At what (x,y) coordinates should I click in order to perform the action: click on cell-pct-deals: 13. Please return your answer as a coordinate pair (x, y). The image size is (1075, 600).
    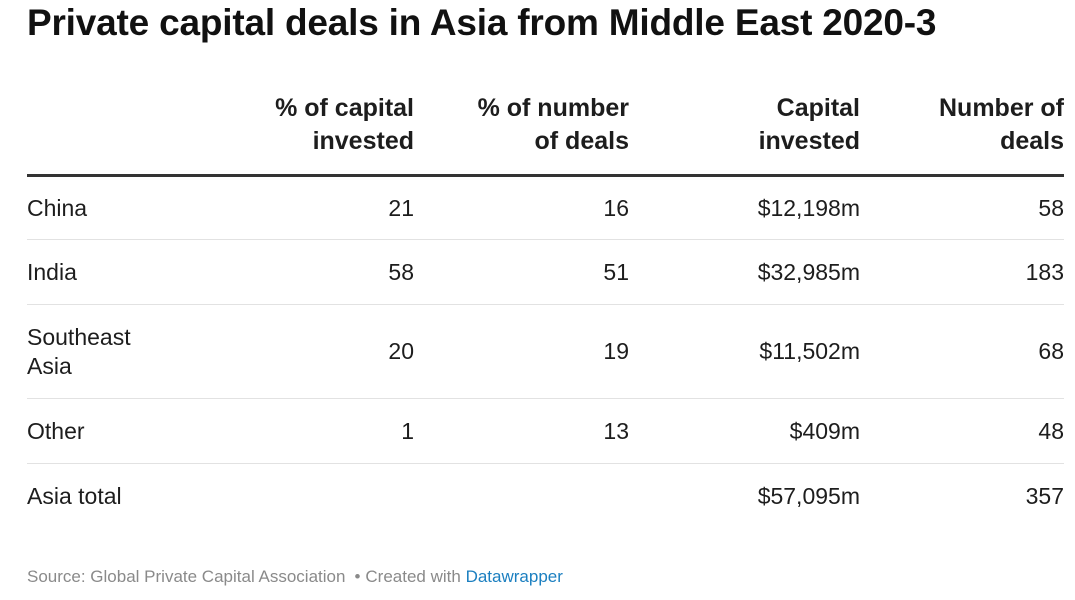
    Looking at the image, I should click on (521, 431).